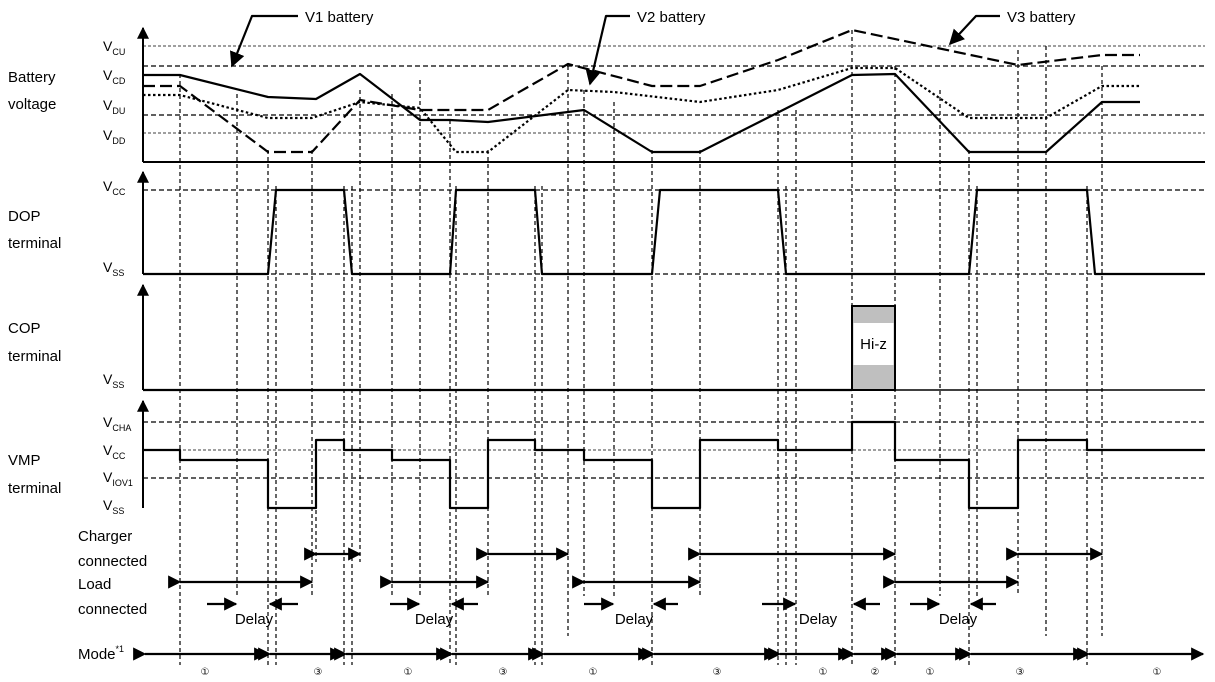 The image size is (1215, 682). What do you see at coordinates (674, 465) in the screenshot?
I see `vmp-waveform` at bounding box center [674, 465].